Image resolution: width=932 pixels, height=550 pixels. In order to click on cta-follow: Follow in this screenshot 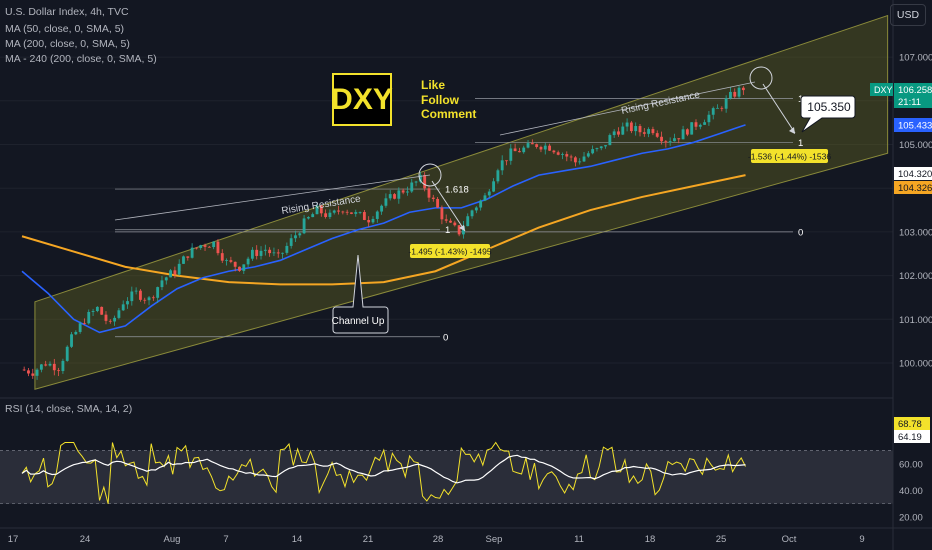, I will do `click(440, 99)`.